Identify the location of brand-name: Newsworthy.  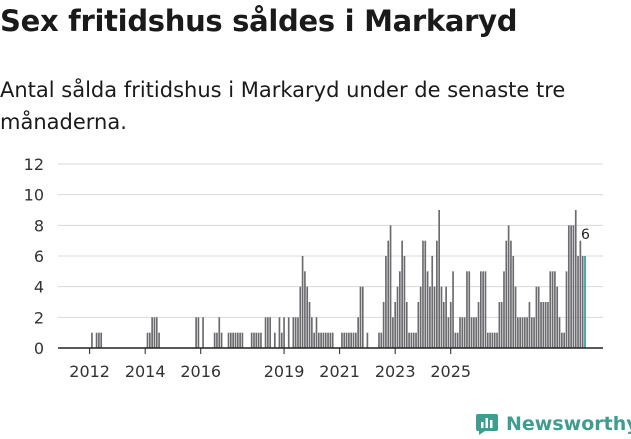
(568, 424).